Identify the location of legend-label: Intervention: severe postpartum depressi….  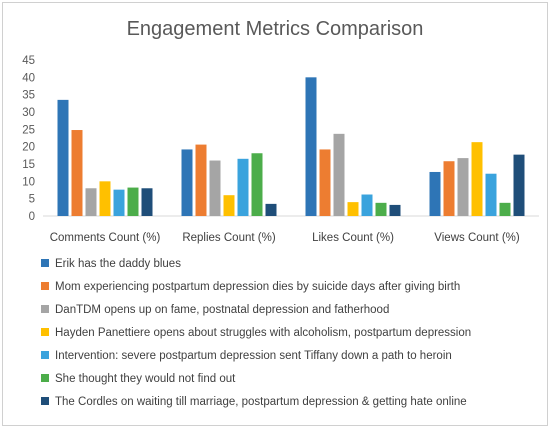
(253, 356).